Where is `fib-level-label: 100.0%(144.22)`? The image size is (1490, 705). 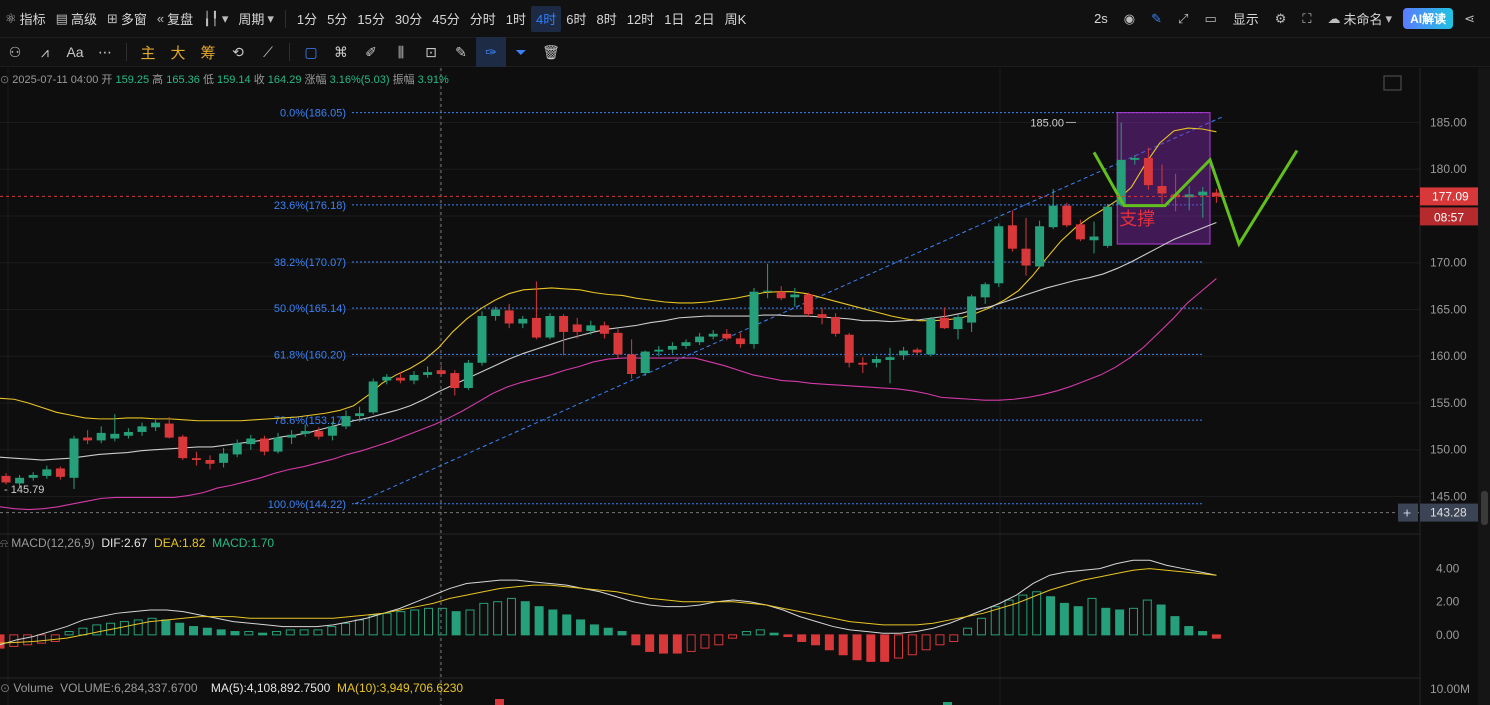
fib-level-label: 100.0%(144.22) is located at coordinates (307, 505).